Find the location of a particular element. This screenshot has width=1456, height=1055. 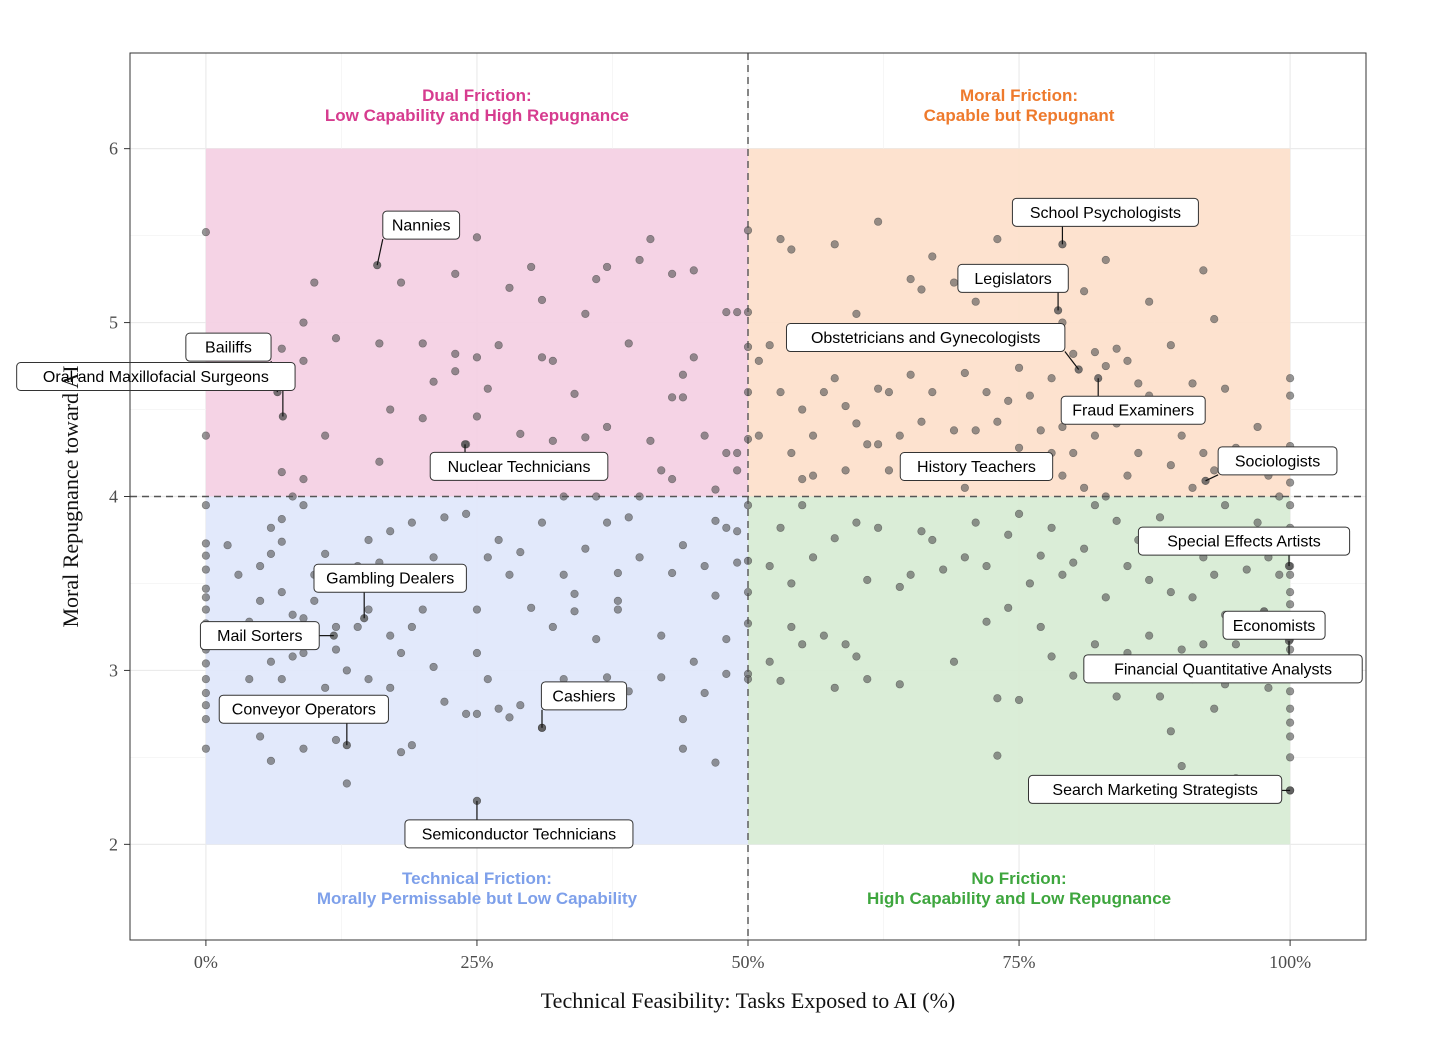

label-text: School Psychologists is located at coordinates (1105, 213).